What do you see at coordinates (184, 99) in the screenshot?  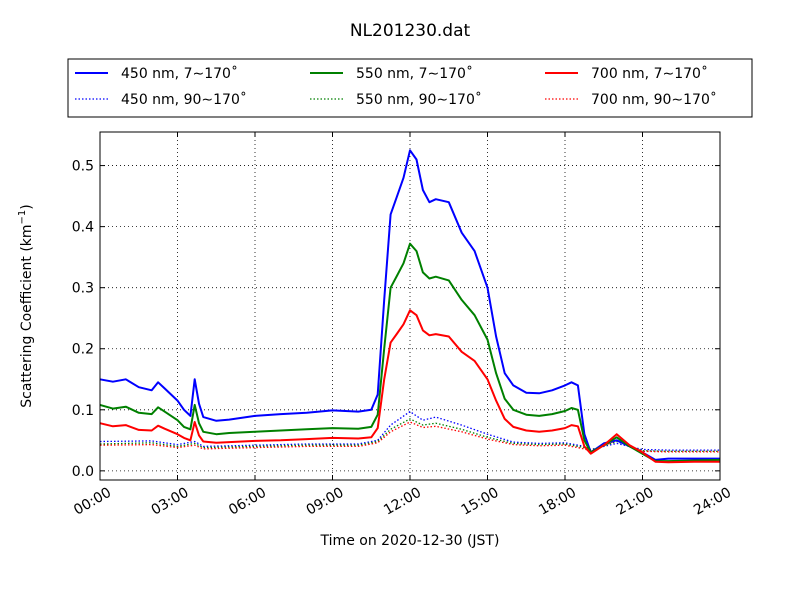 I see `legend-label-3: 450 nm, 90∼170˚` at bounding box center [184, 99].